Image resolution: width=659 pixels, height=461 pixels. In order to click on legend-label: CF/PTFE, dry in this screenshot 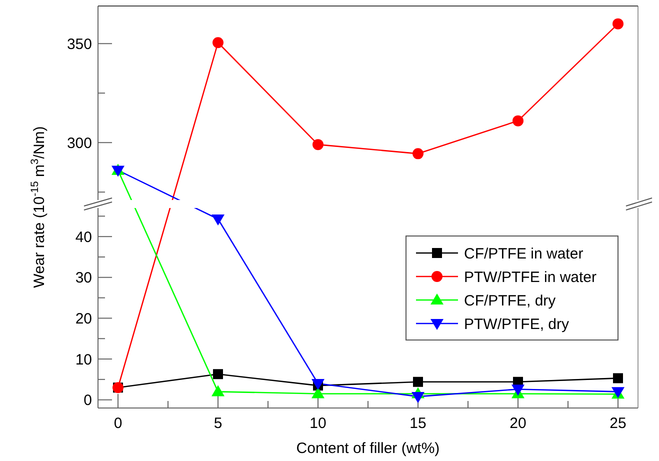, I will do `click(510, 301)`.